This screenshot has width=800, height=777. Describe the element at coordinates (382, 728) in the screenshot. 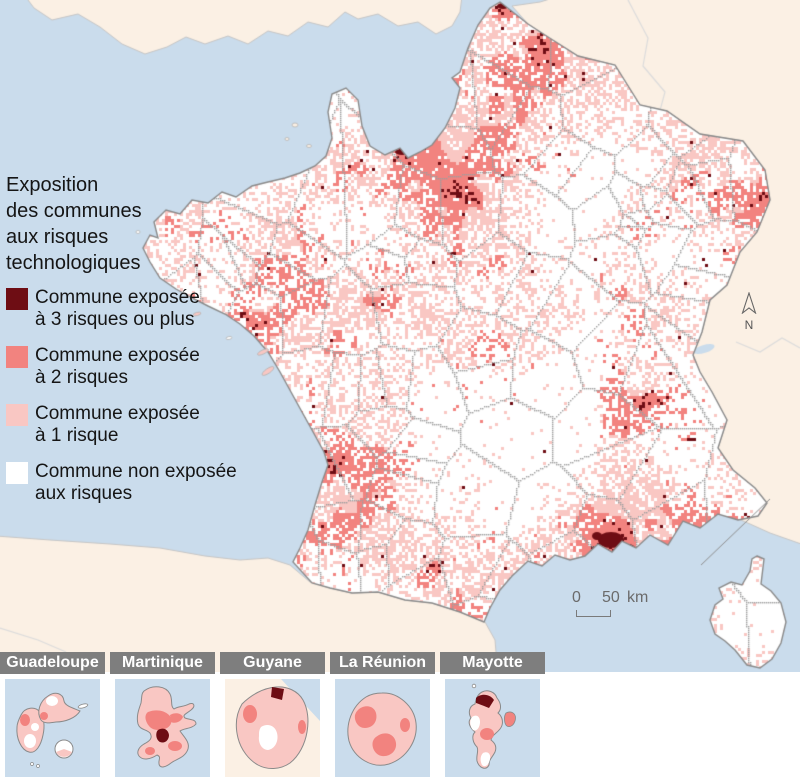

I see `inset-map-la-reunion` at that location.